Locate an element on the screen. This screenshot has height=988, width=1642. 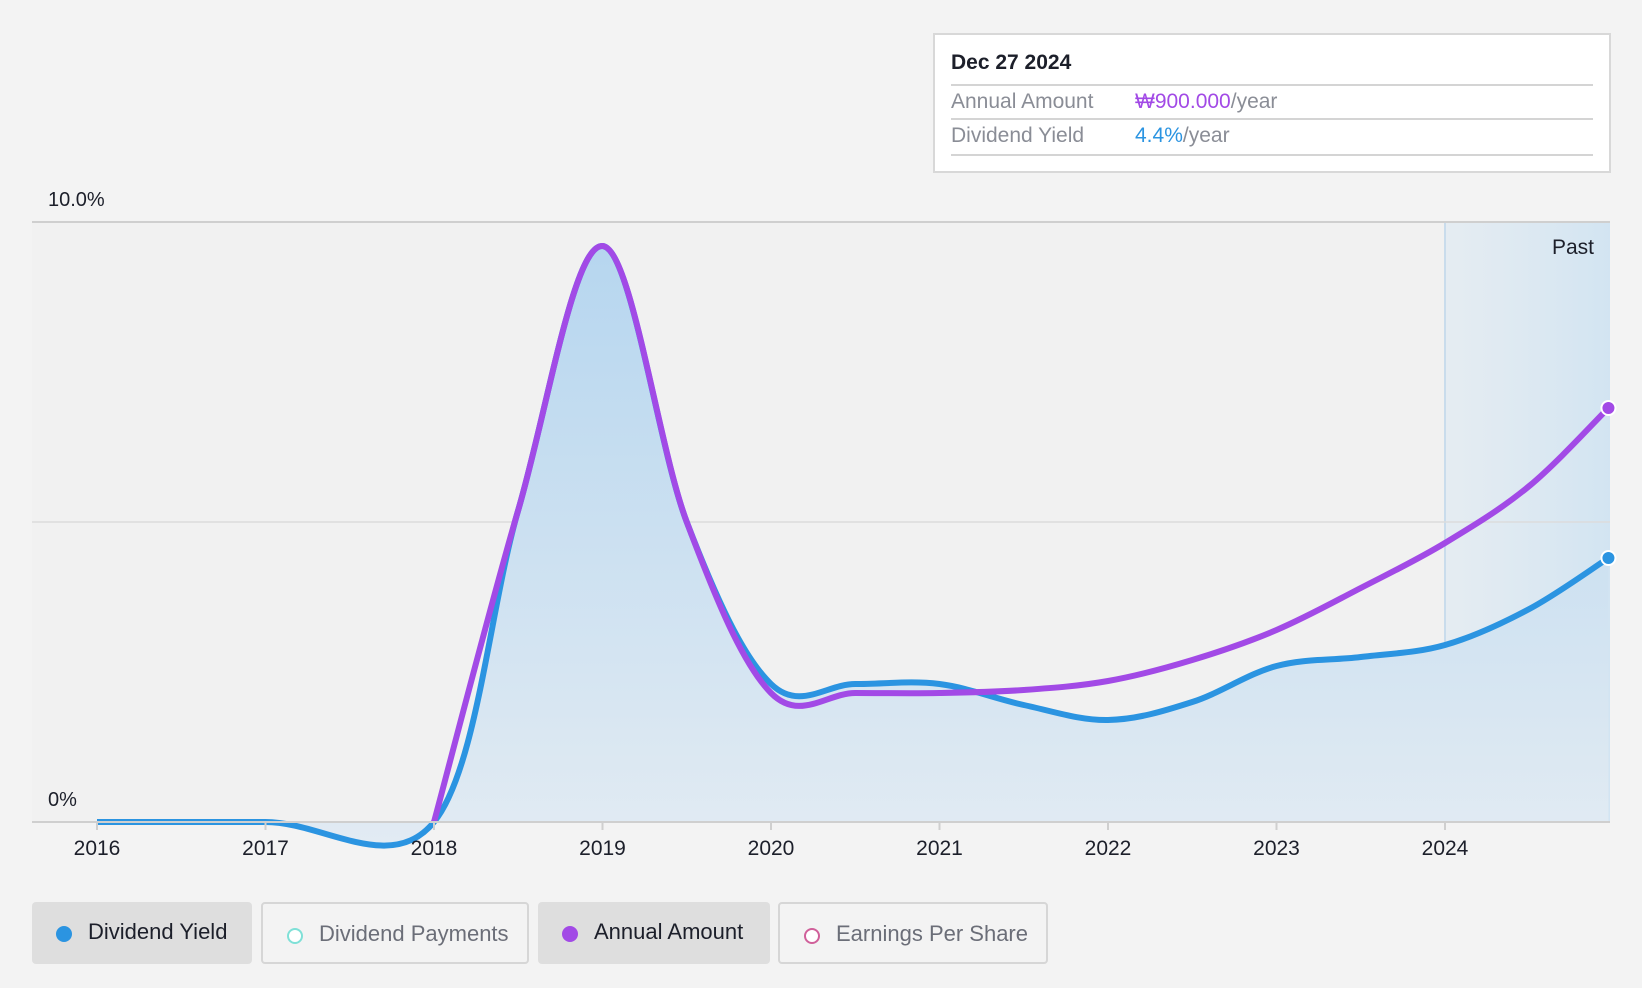
tooltip-yield-value-group: 4.4%/year is located at coordinates (1182, 136).